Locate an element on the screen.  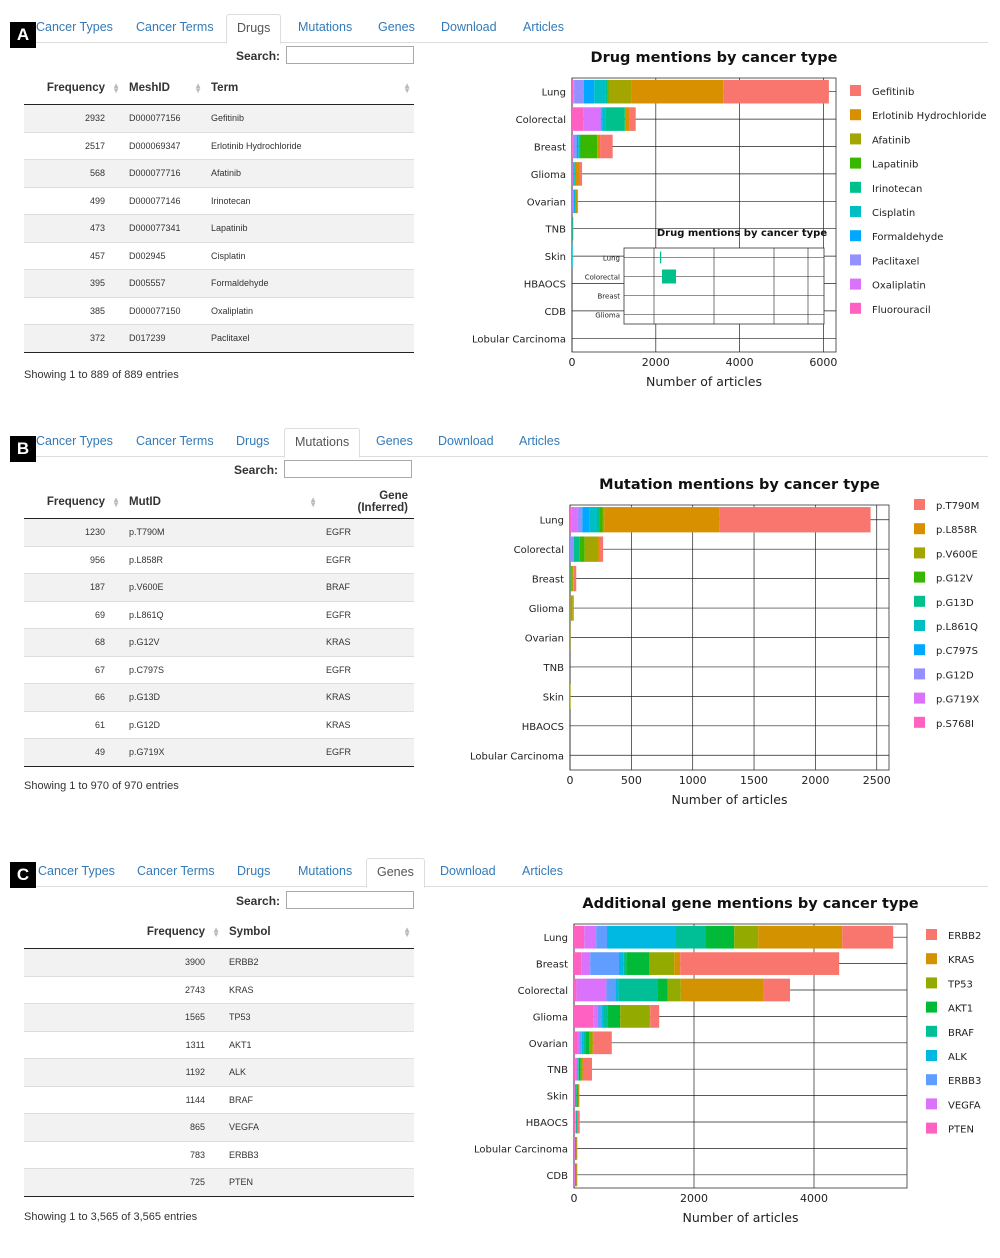
frequency-cell: 1230 is located at coordinates (73, 532).